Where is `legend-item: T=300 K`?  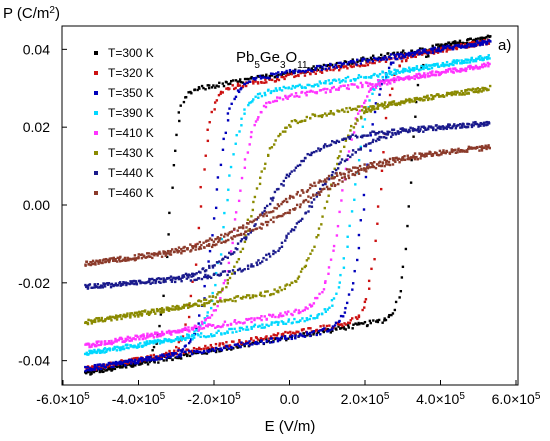 legend-item: T=300 K is located at coordinates (124, 53).